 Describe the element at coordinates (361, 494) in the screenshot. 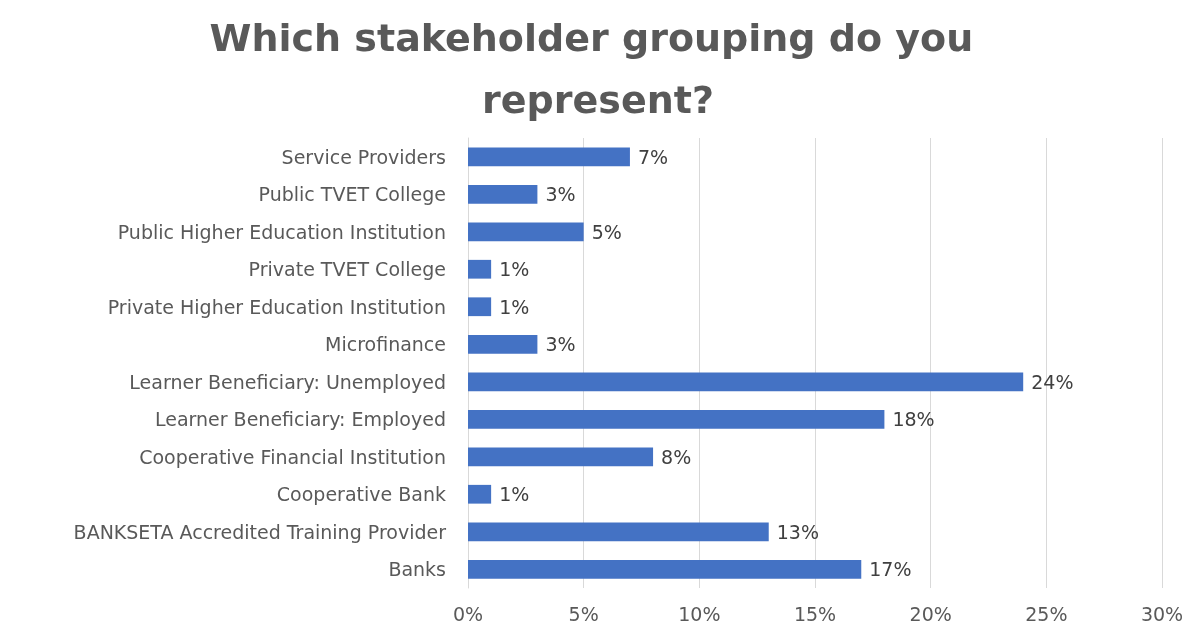

I see `y-tick-label: Cooperative Bank` at that location.